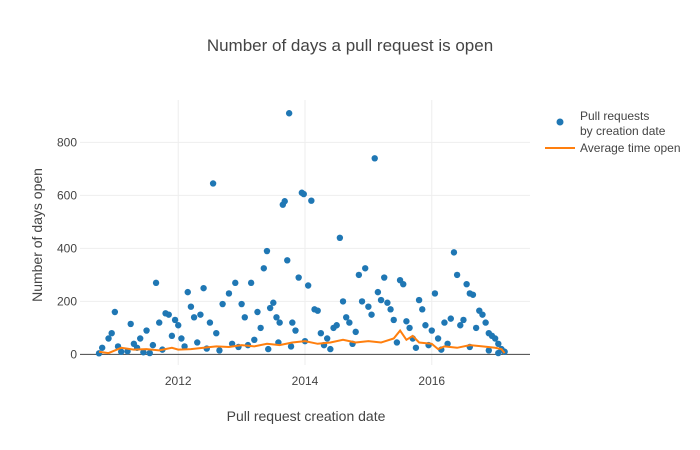  Describe the element at coordinates (67, 301) in the screenshot. I see `y-tick-label: 200` at that location.